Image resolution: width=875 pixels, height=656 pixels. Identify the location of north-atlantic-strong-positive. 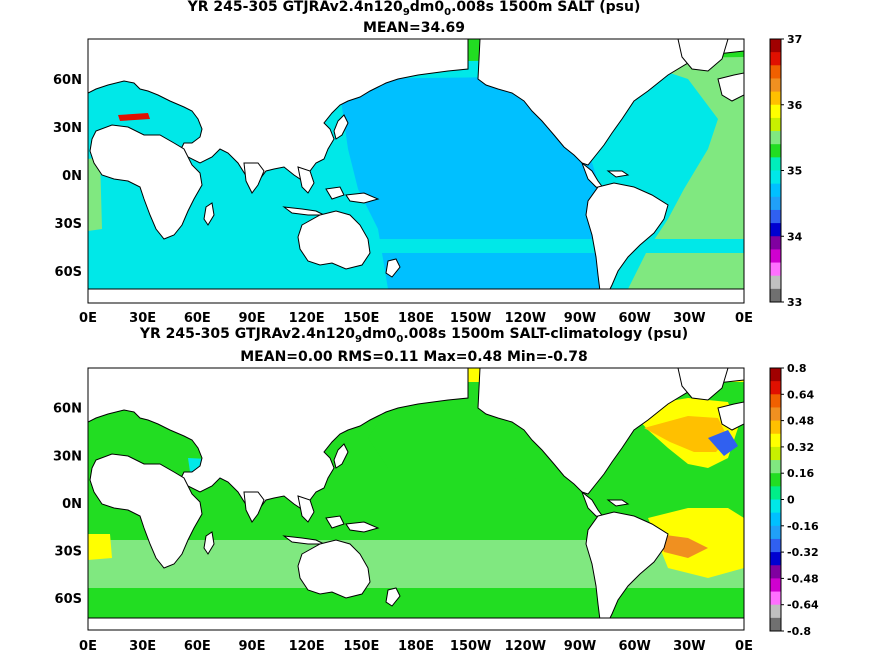
(686, 434).